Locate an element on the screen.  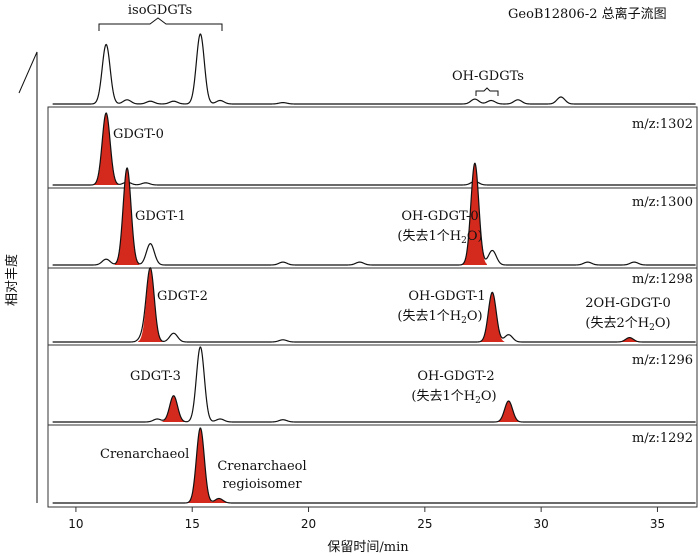
loss-text: (失去2个 is located at coordinates (611, 323).